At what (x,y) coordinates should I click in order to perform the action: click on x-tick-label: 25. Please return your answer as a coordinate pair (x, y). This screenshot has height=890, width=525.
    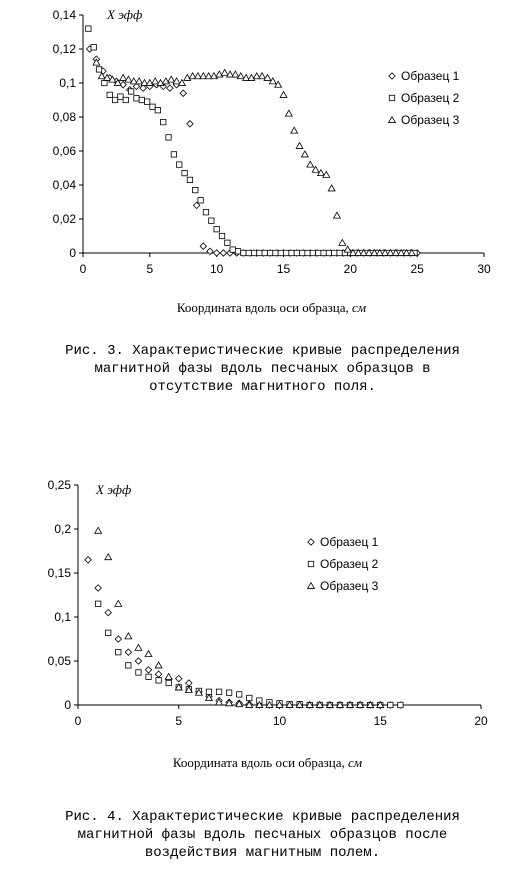
    Looking at the image, I should click on (417, 269).